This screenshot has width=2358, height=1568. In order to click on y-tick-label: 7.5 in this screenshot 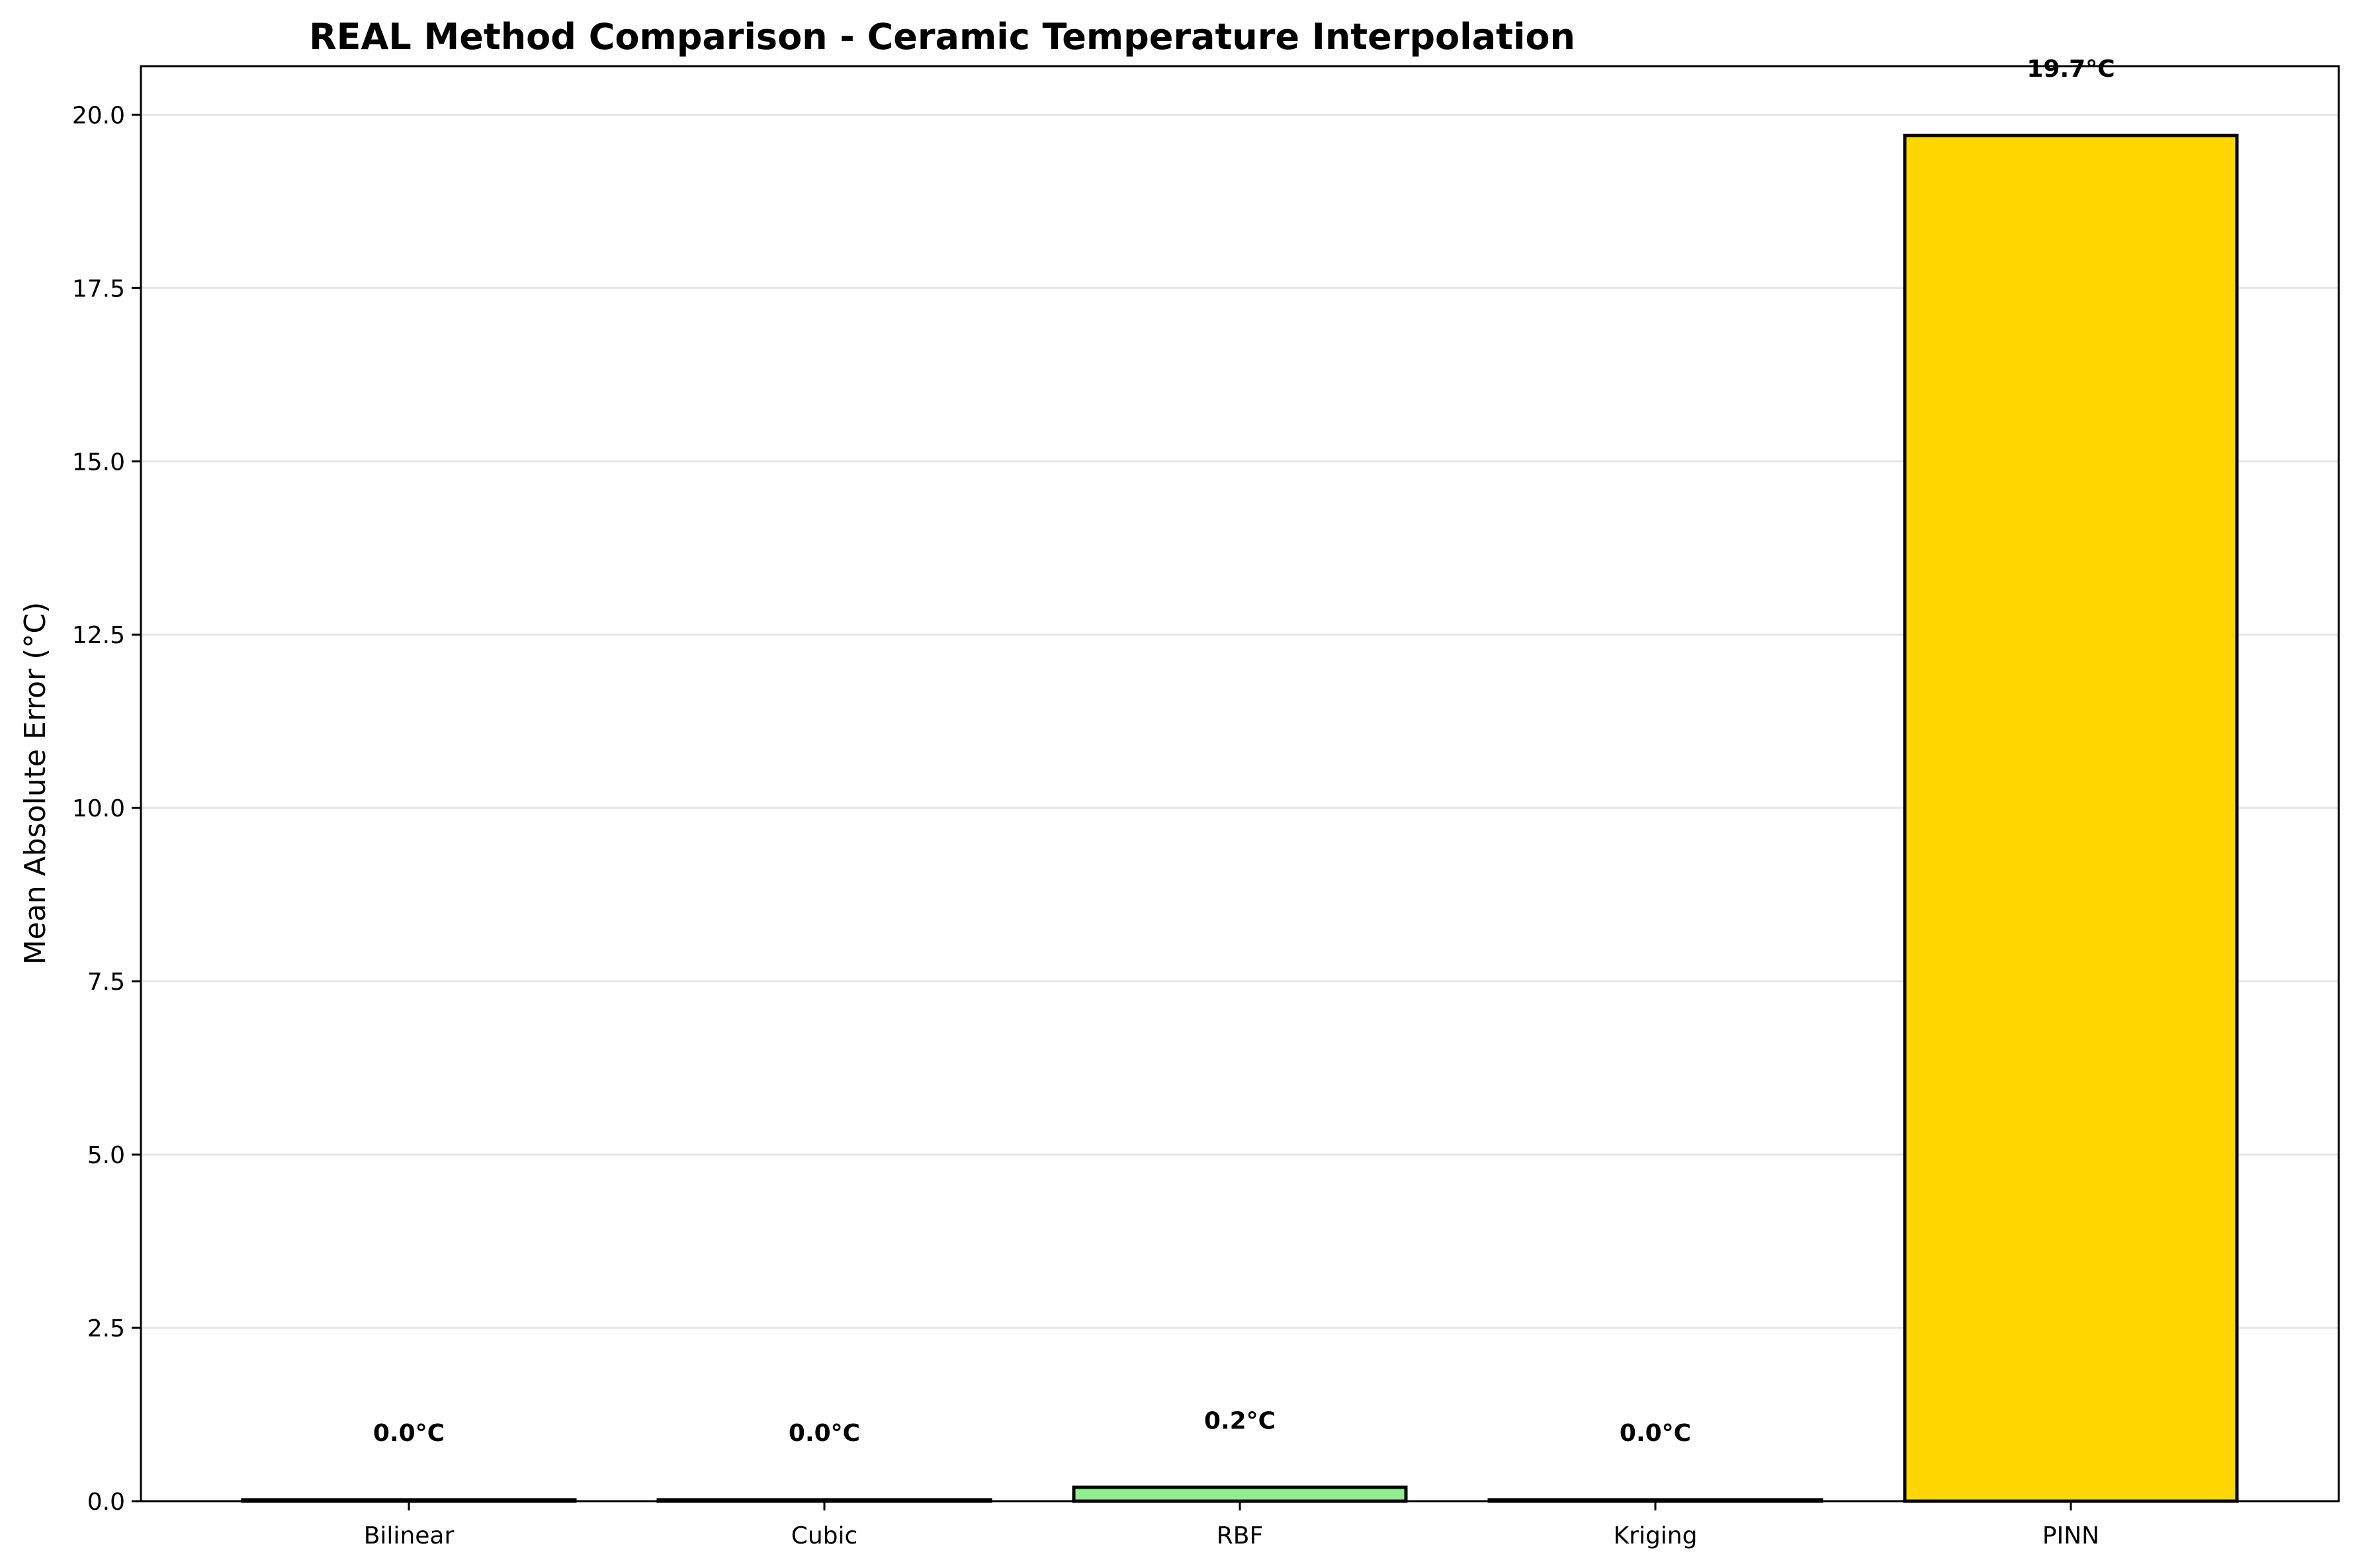, I will do `click(106, 982)`.